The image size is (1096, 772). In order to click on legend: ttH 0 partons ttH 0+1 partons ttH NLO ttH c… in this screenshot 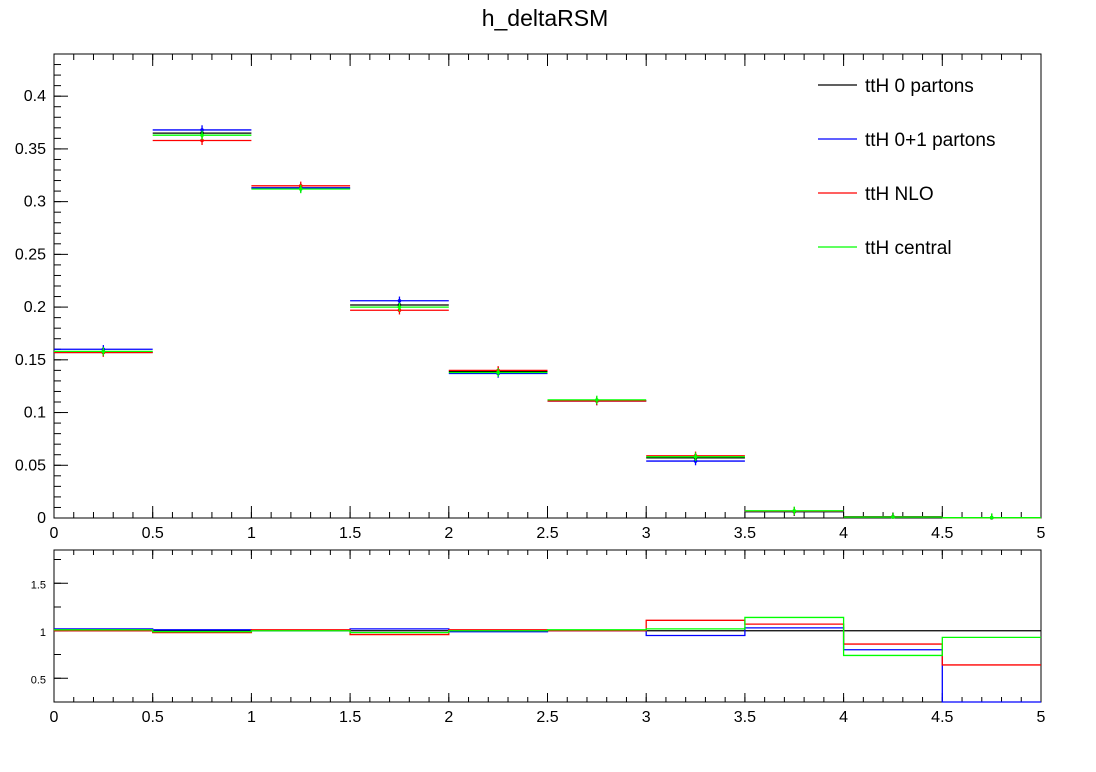, I will do `click(906, 167)`.